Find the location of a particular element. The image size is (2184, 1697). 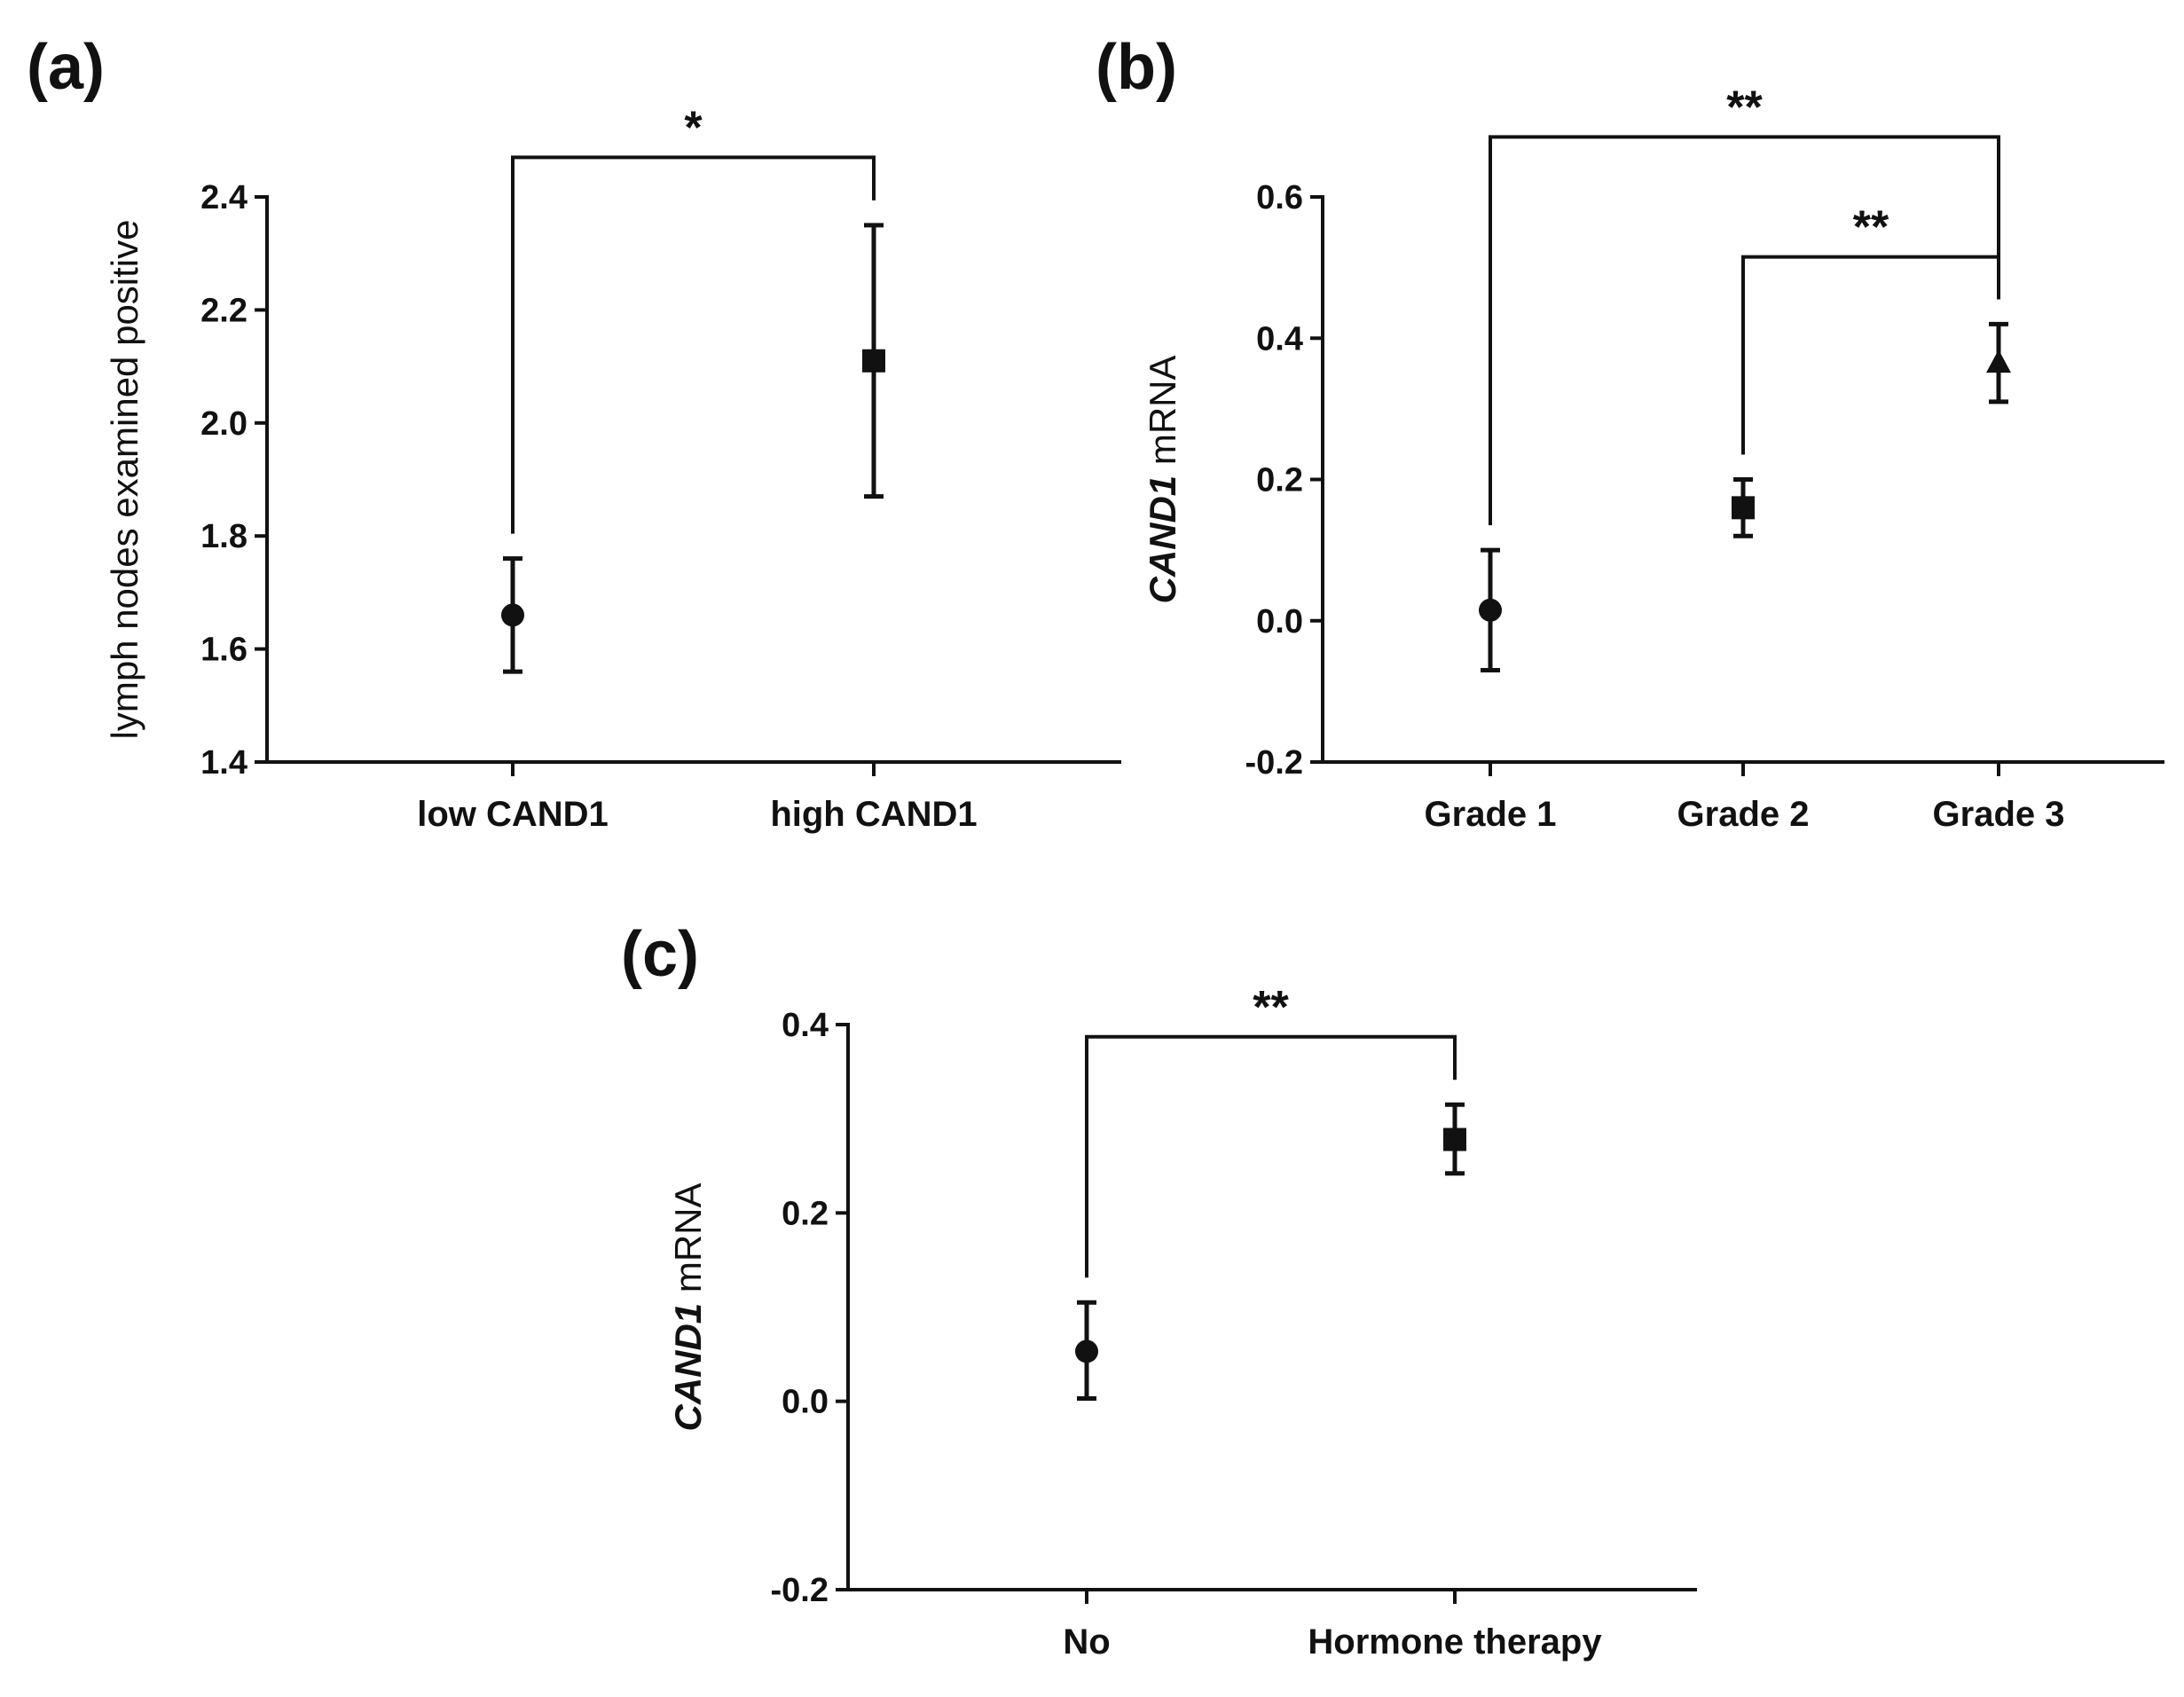

x-tick-label: Hormone therapy is located at coordinates (1455, 1642).